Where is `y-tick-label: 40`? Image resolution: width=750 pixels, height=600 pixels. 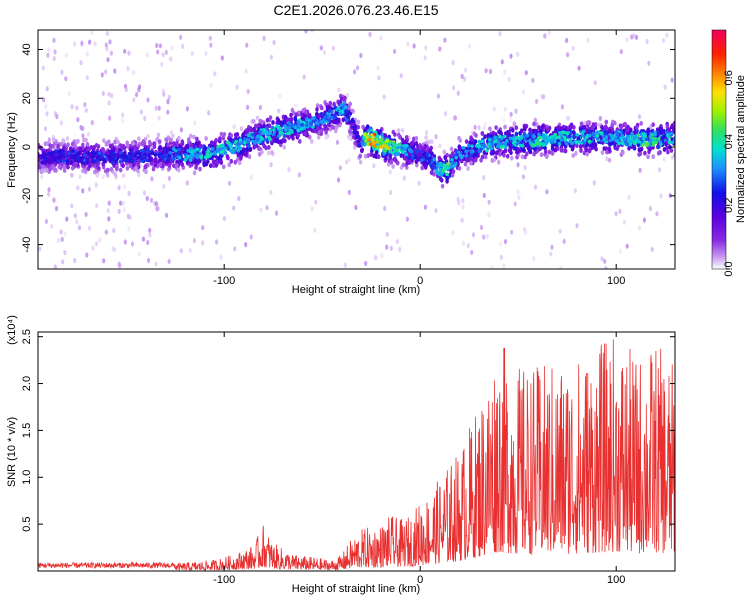
y-tick-label: 40 is located at coordinates (27, 49).